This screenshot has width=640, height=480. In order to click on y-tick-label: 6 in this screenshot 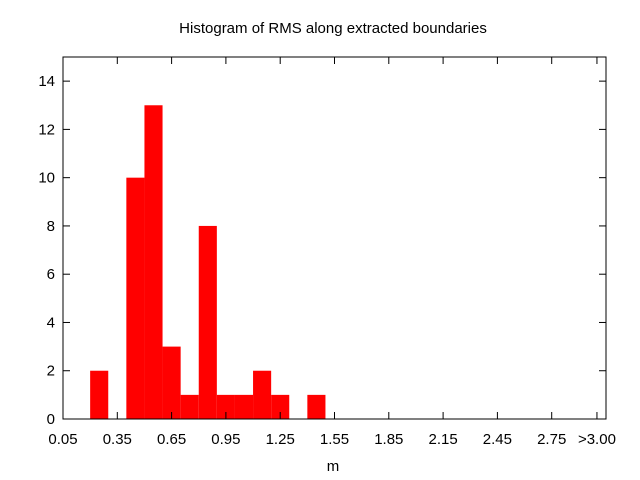, I will do `click(51, 274)`.